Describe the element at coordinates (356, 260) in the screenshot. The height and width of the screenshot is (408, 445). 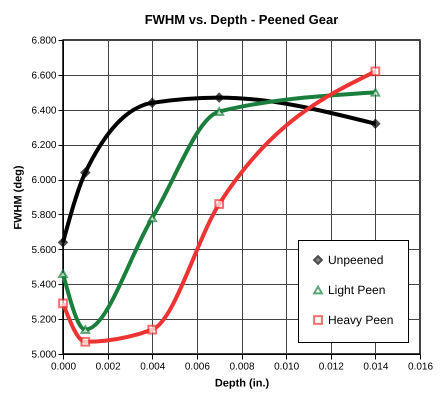
I see `legend-label: Unpeened` at that location.